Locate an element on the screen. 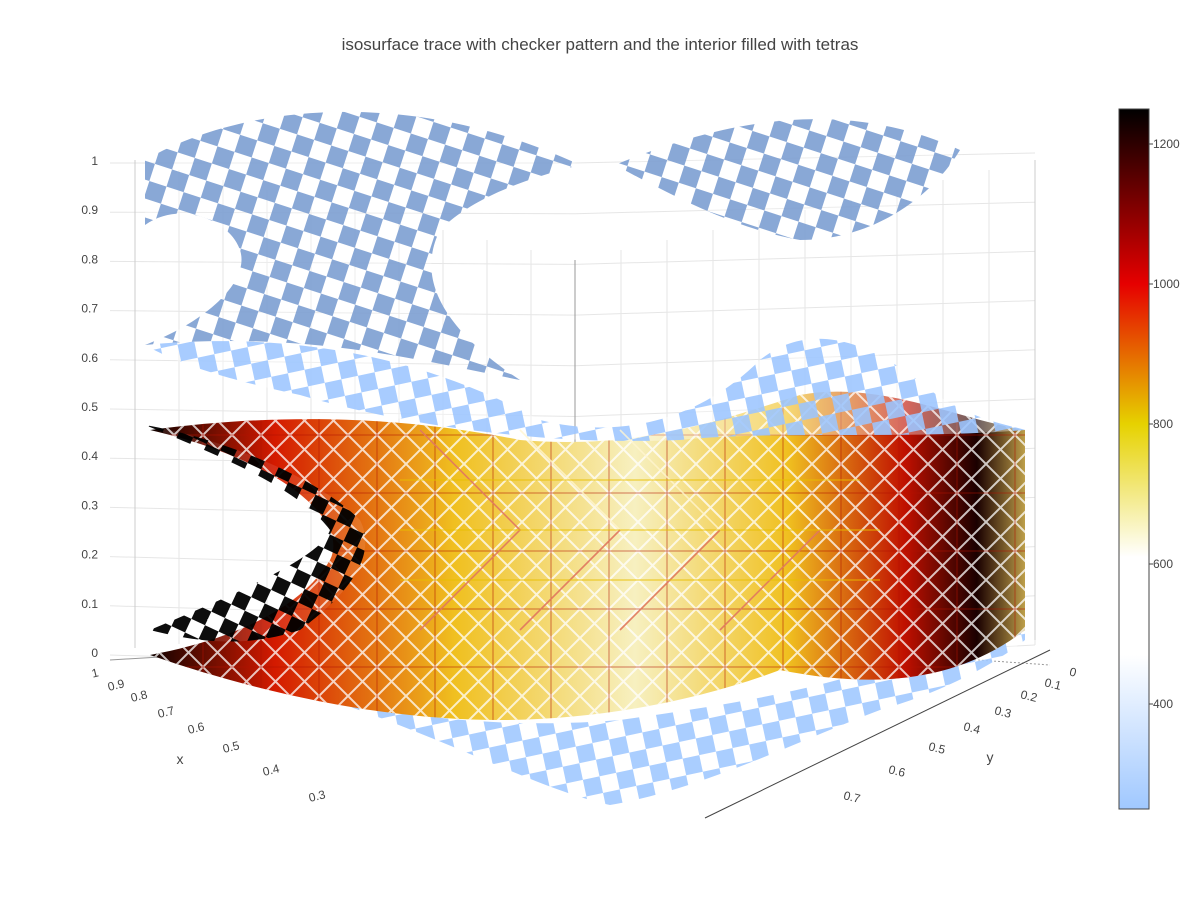 Image resolution: width=1200 pixels, height=900 pixels. x-tick-label: 1 is located at coordinates (95, 672).